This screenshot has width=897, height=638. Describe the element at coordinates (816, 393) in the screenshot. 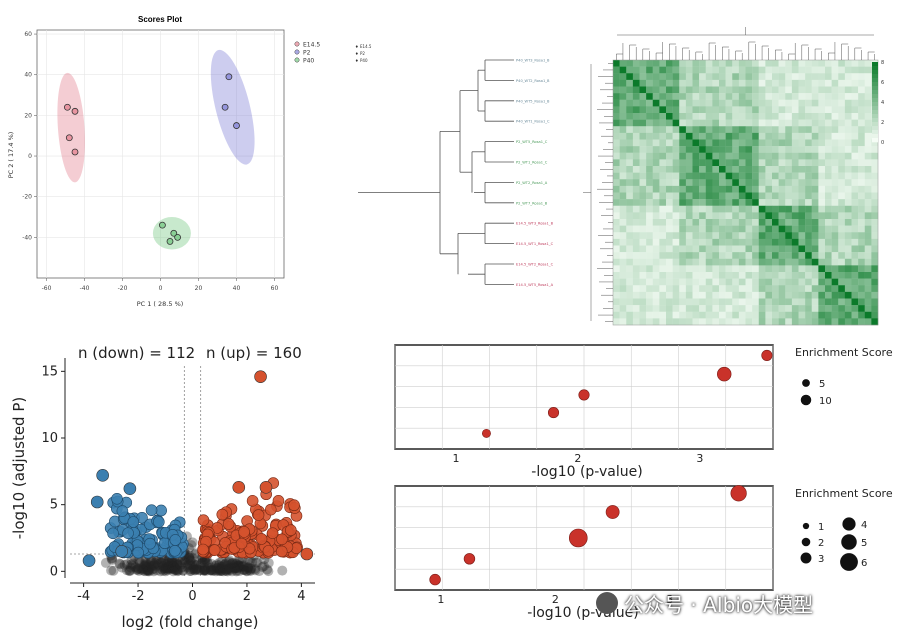

I see `enrich-top-size-legend: 510` at that location.